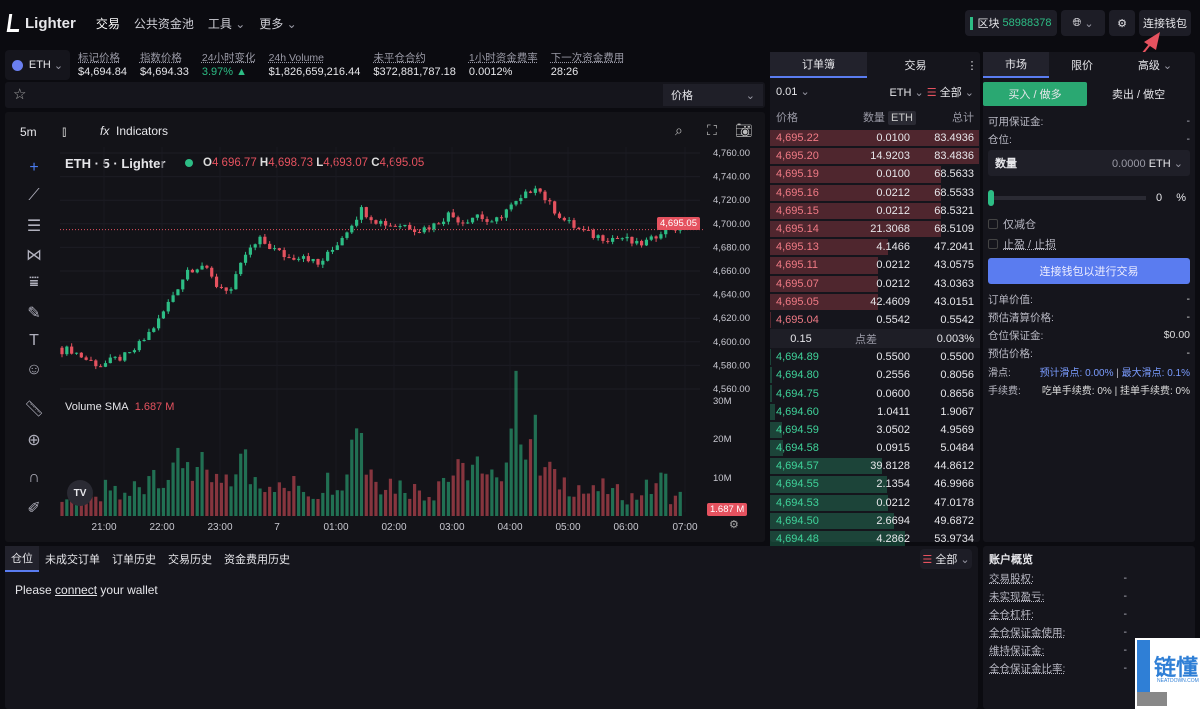  What do you see at coordinates (34, 477) in the screenshot?
I see `magnet-icon: ∩` at bounding box center [34, 477].